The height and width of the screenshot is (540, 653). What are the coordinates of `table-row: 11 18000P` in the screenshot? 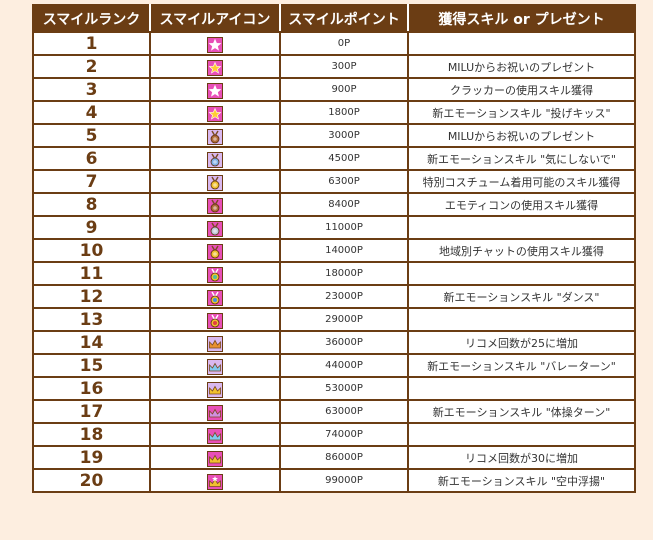 It's located at (334, 273).